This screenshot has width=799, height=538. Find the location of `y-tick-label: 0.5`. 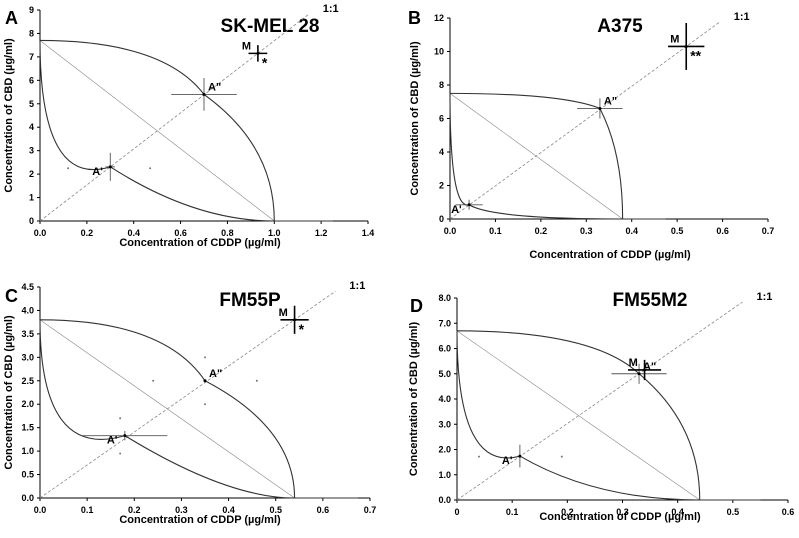

y-tick-label: 0.5 is located at coordinates (27, 475).